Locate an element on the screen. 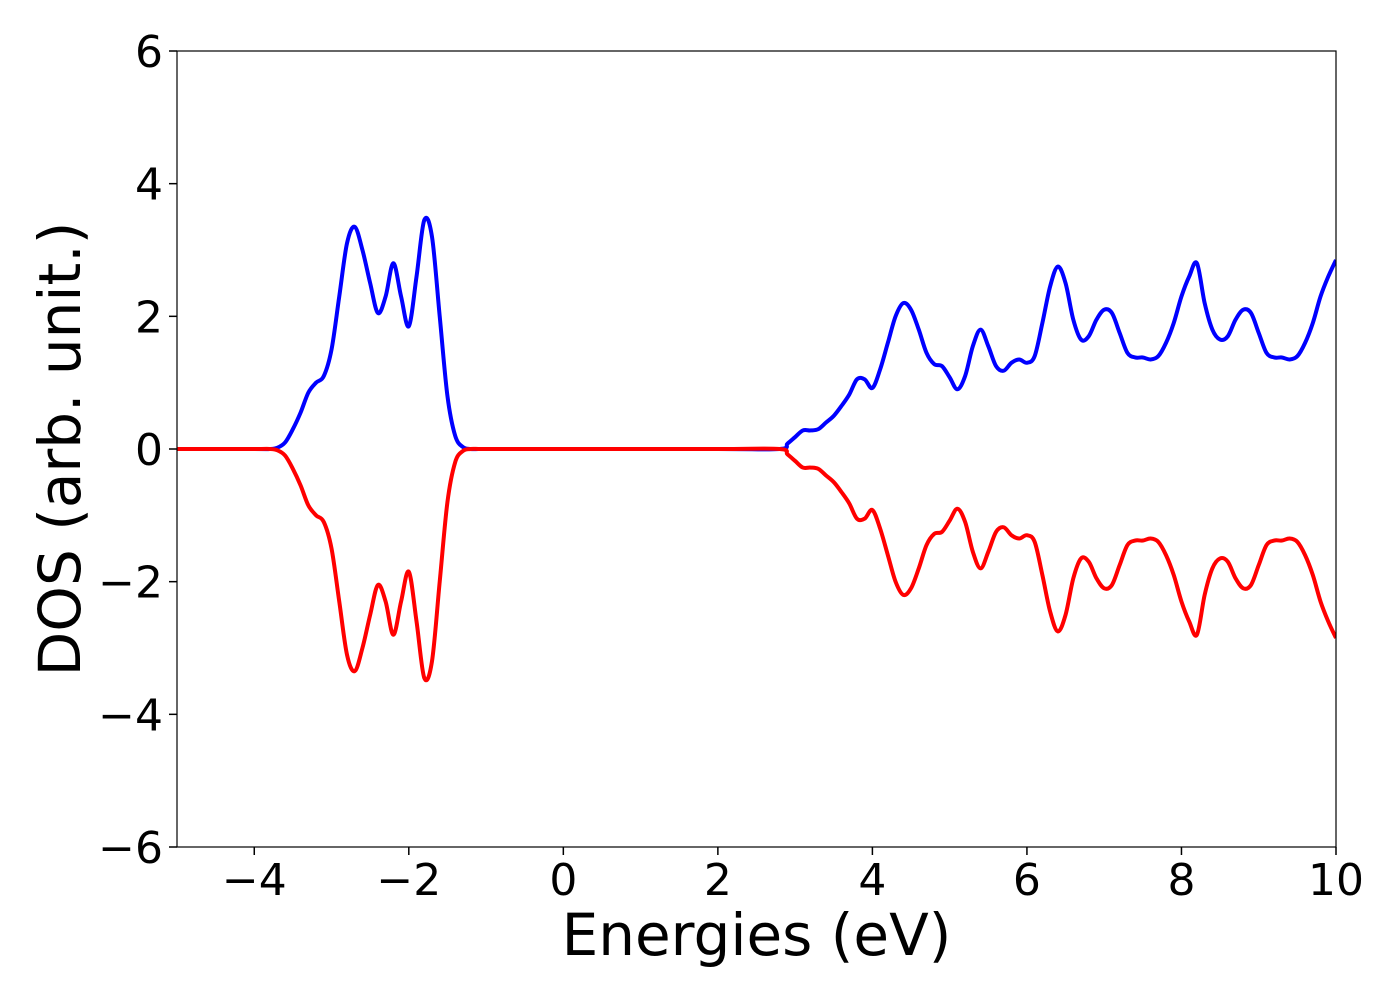 The height and width of the screenshot is (1000, 1400). y-tick-label: 6 is located at coordinates (149, 52).